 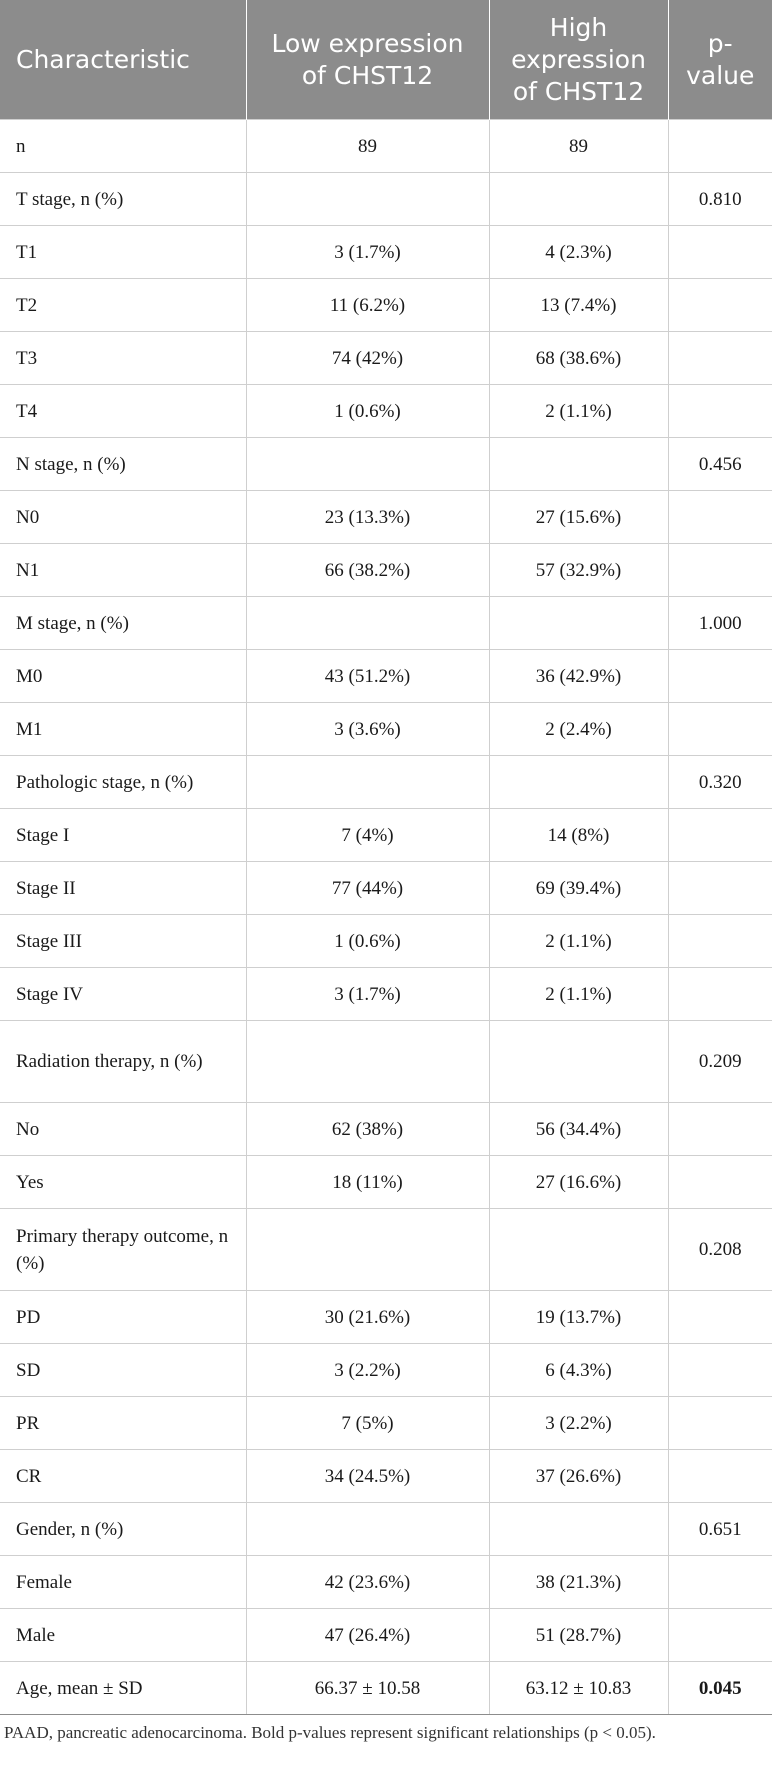 I want to click on cell-characteristic: T3, so click(x=123, y=358).